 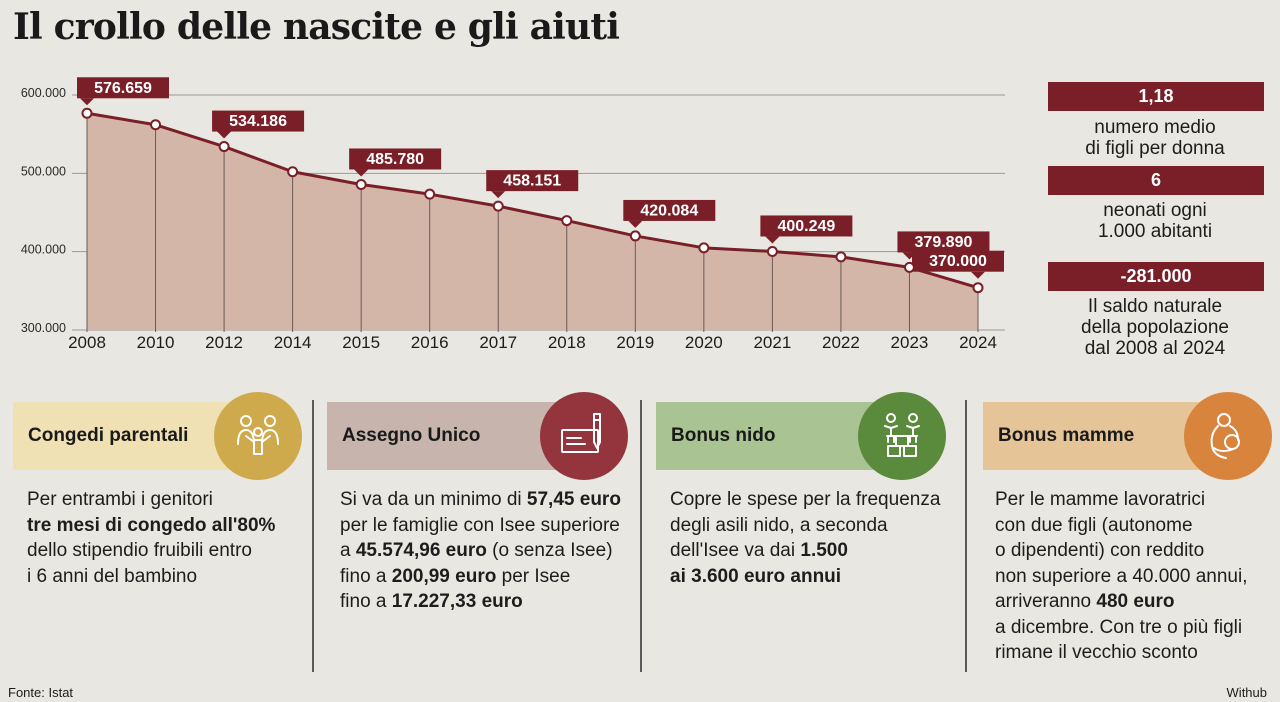 I want to click on x-tick-label: 2010, so click(x=156, y=342).